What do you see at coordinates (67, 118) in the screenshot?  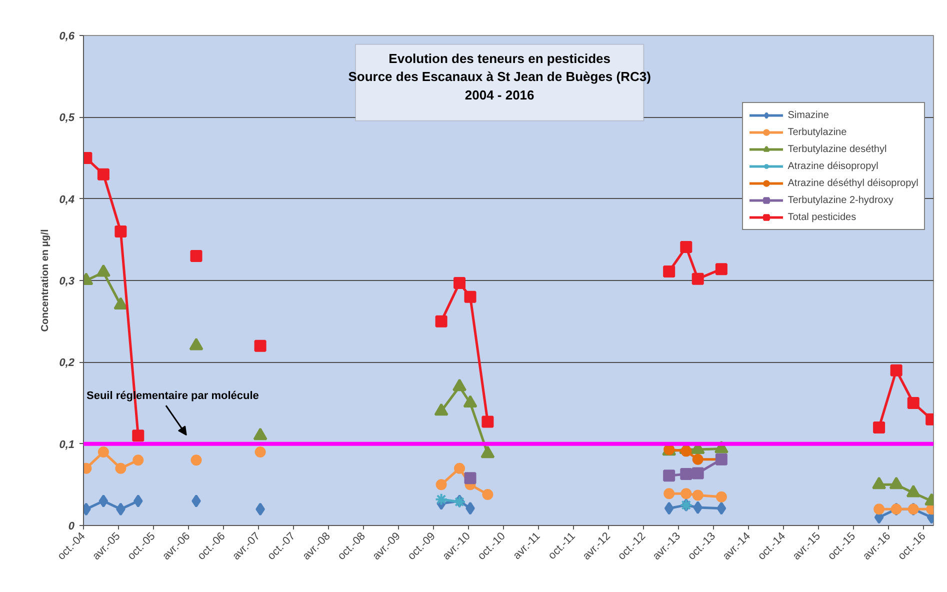 I see `y-tick-label: 0,5` at bounding box center [67, 118].